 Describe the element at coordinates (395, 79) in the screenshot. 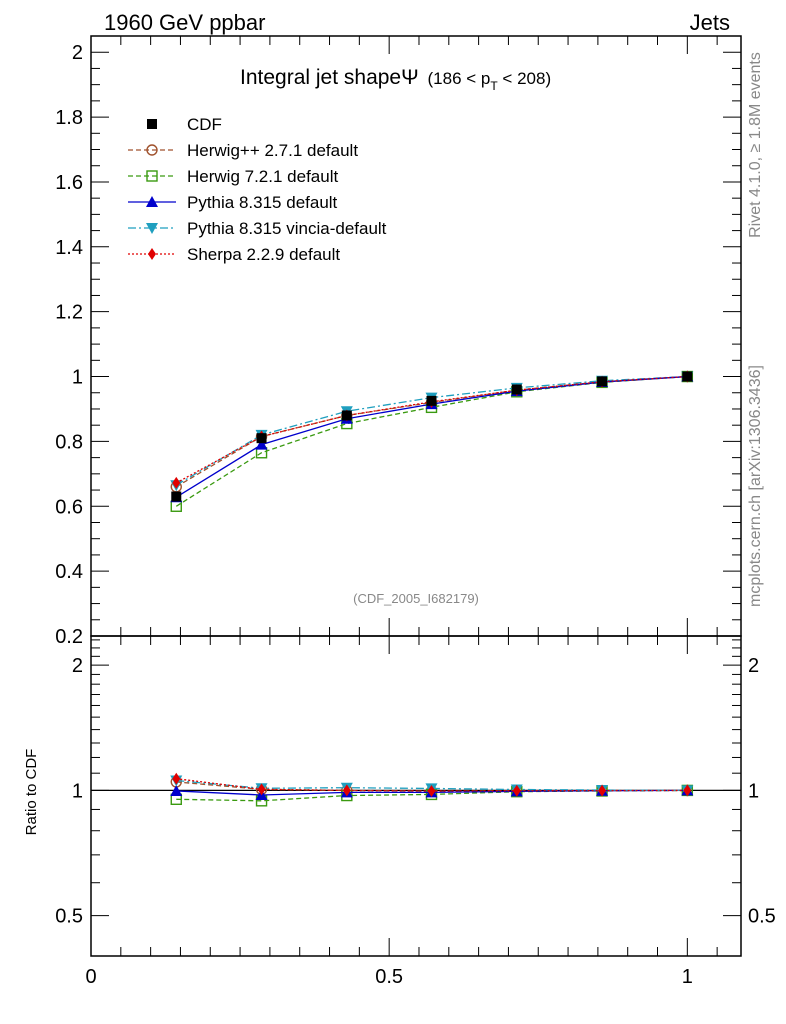

I see `chart-title: Integral jet shapeΨ (186 < pT < 208)` at that location.